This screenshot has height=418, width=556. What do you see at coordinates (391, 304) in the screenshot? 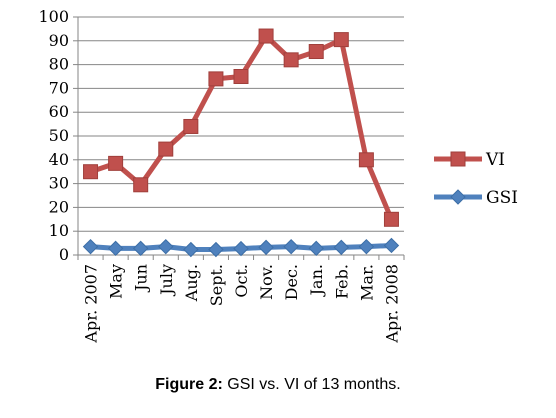
I see `x-tick-label: Apr. 2008` at bounding box center [391, 304].